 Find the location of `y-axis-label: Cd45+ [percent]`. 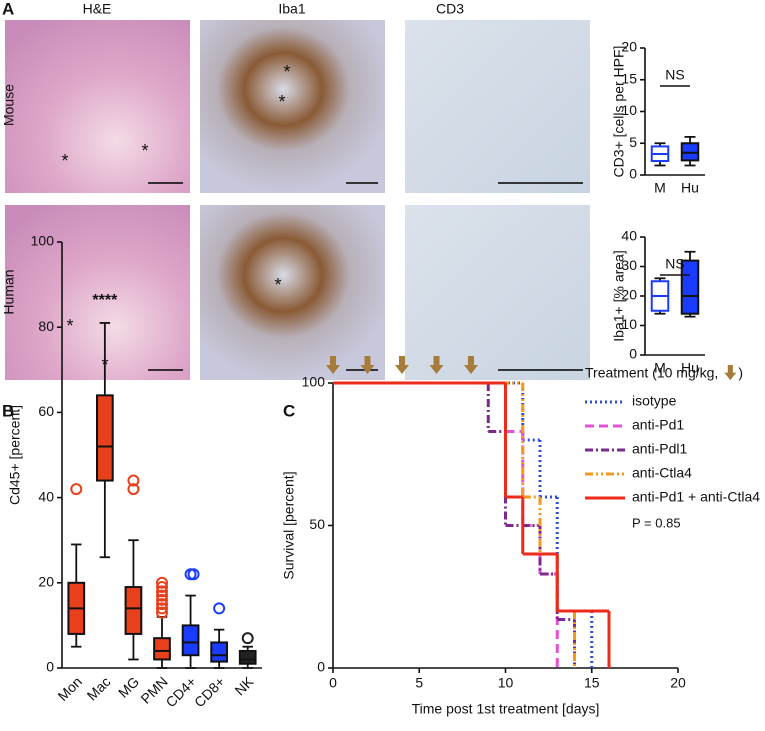

y-axis-label: Cd45+ [percent] is located at coordinates (15, 455).